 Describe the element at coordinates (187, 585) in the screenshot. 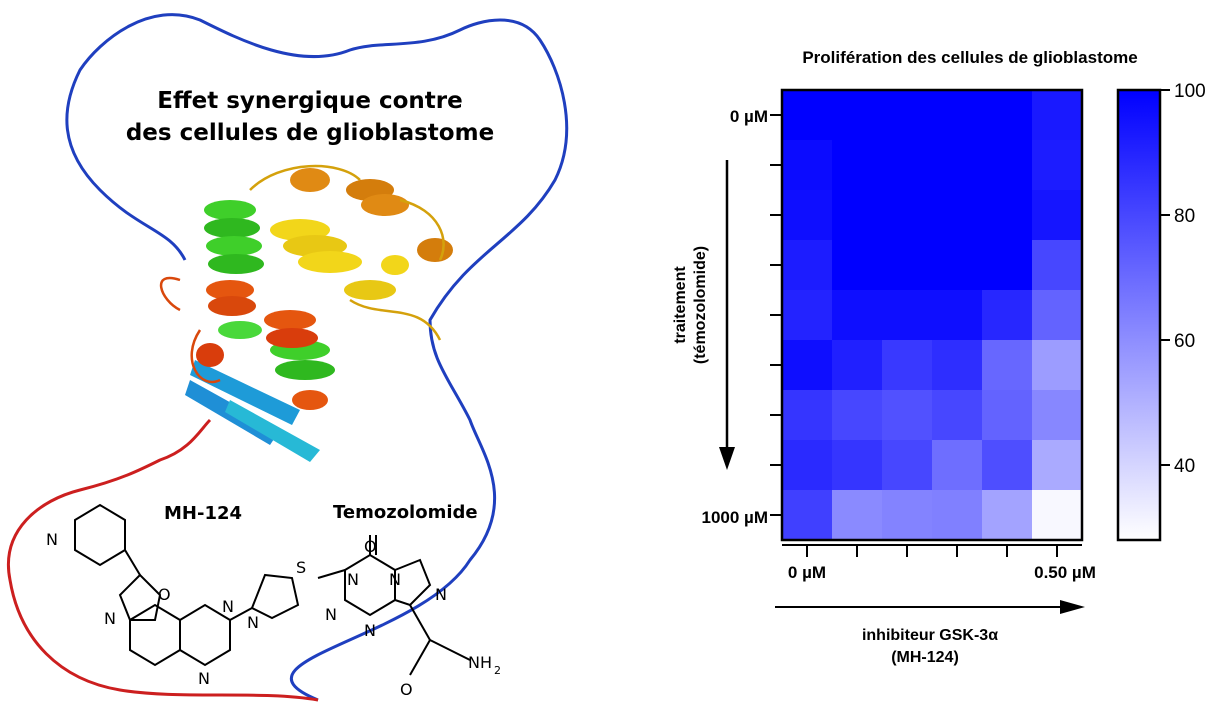

I see `mh124-structure` at that location.